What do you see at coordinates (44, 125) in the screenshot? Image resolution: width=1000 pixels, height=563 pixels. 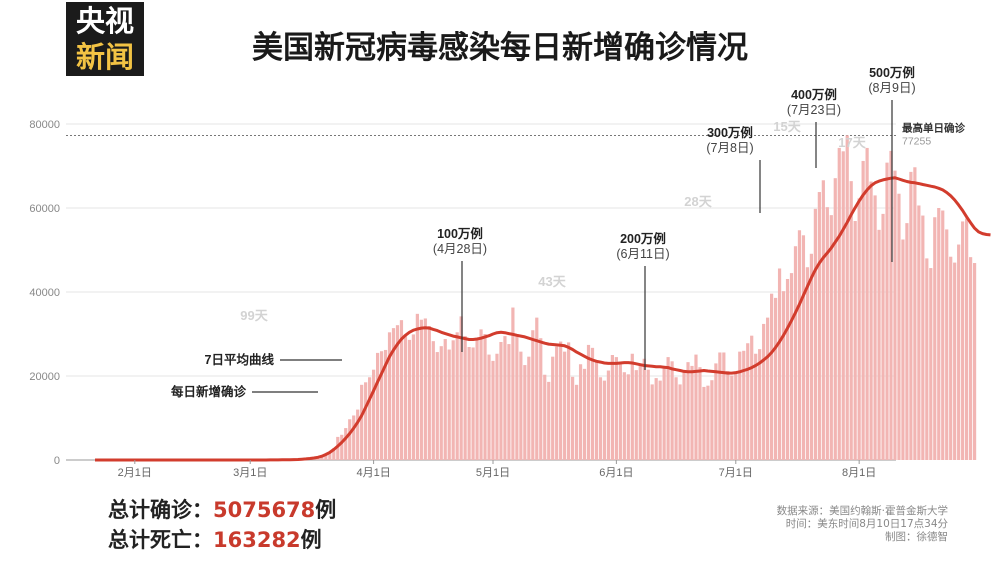 I see `y-tick-label: 80000` at bounding box center [44, 125].